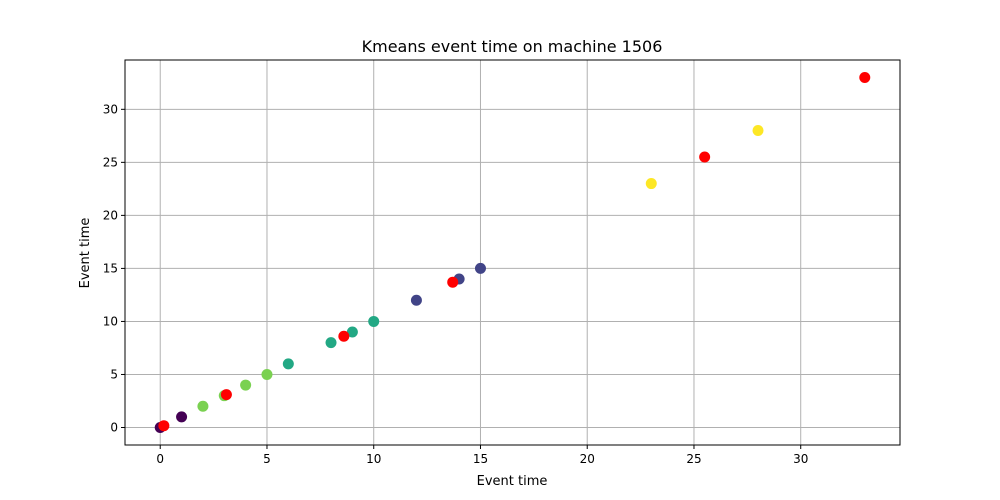  I want to click on y-tick-label: 0, so click(114, 428).